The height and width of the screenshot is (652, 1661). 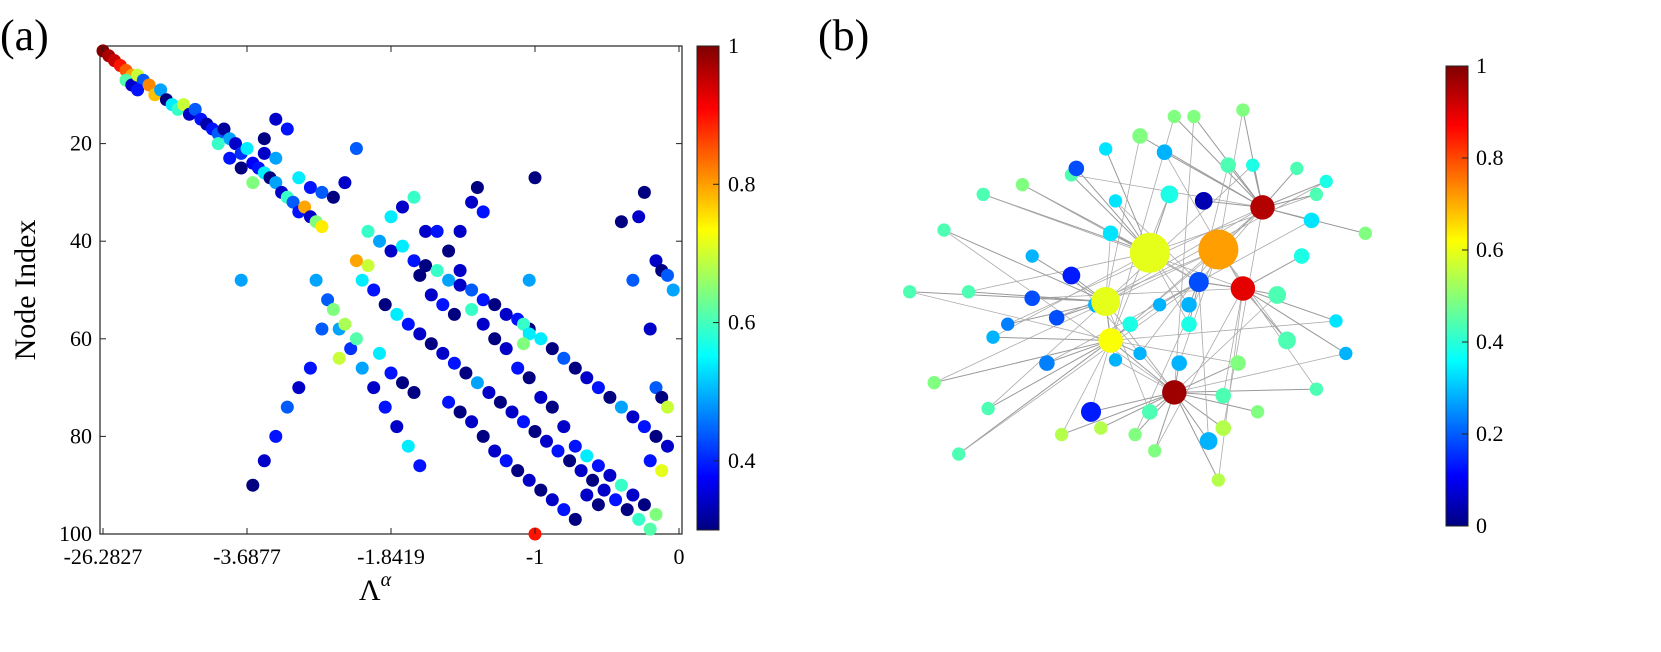 I want to click on colorbar-b-tick-label: 1, so click(x=1481, y=65).